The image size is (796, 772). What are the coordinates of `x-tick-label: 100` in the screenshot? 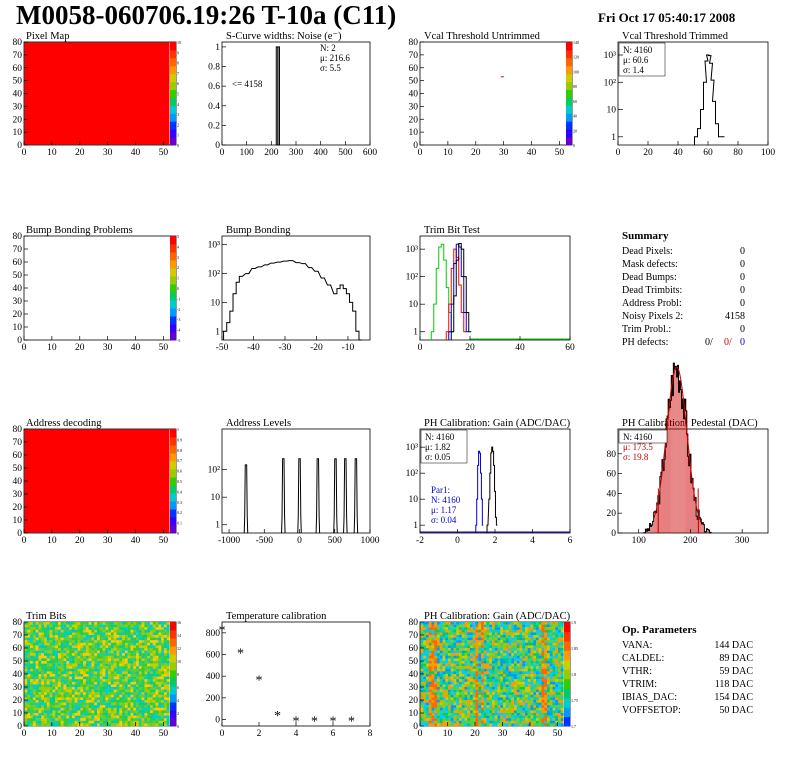 It's located at (768, 153).